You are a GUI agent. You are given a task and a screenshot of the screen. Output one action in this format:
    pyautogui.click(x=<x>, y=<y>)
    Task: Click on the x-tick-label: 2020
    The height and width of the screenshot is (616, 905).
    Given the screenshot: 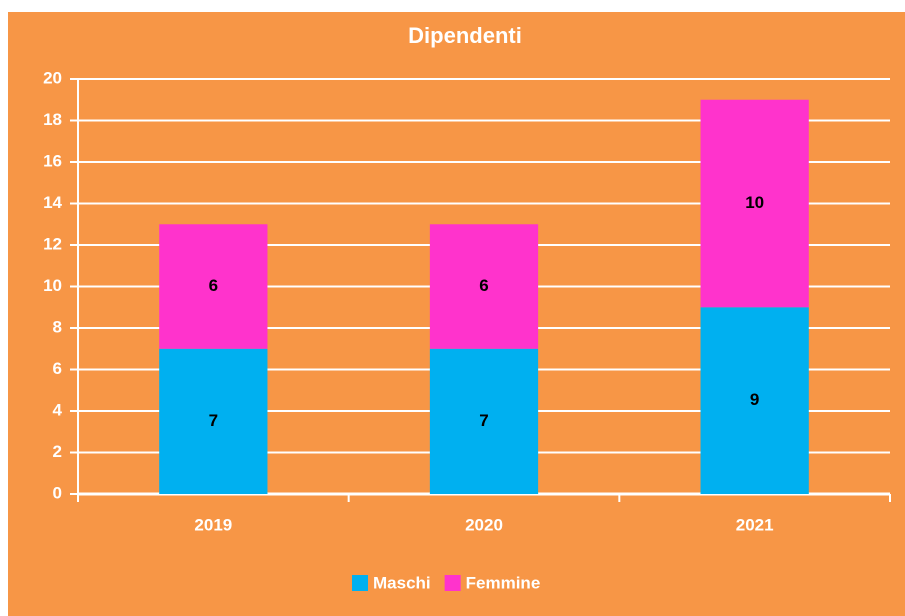 What is the action you would take?
    pyautogui.click(x=484, y=524)
    